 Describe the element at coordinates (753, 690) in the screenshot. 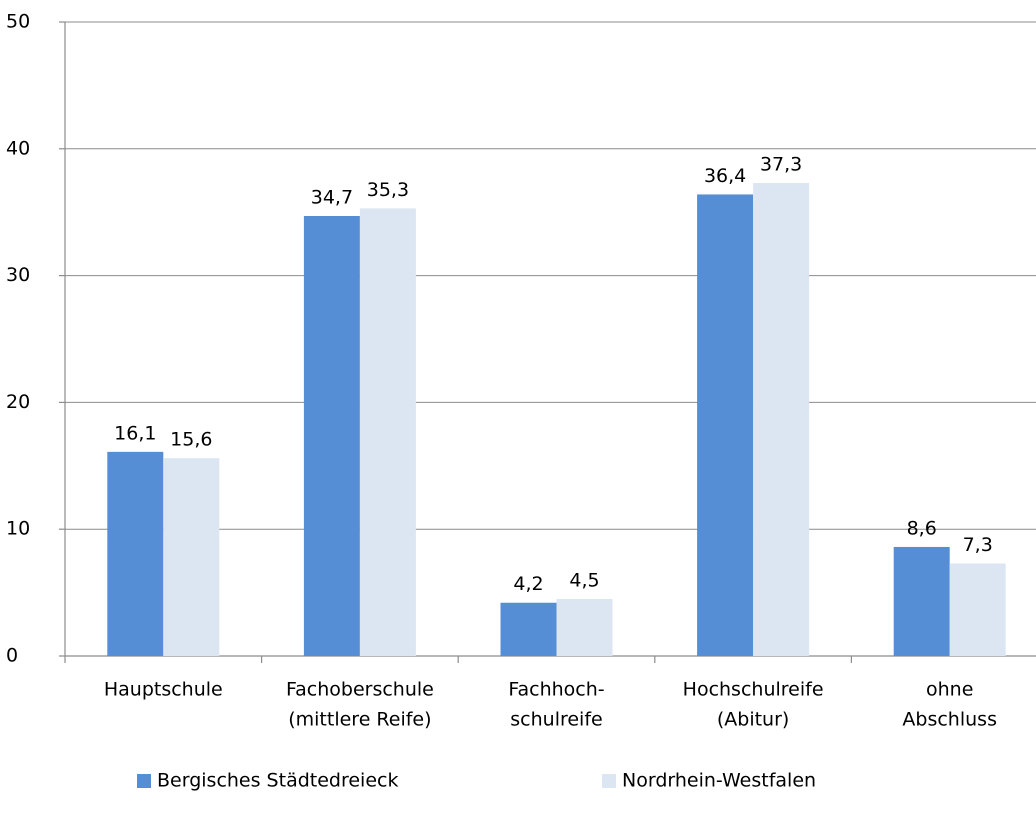

I see `x-tick-label: Hochschulreife` at that location.